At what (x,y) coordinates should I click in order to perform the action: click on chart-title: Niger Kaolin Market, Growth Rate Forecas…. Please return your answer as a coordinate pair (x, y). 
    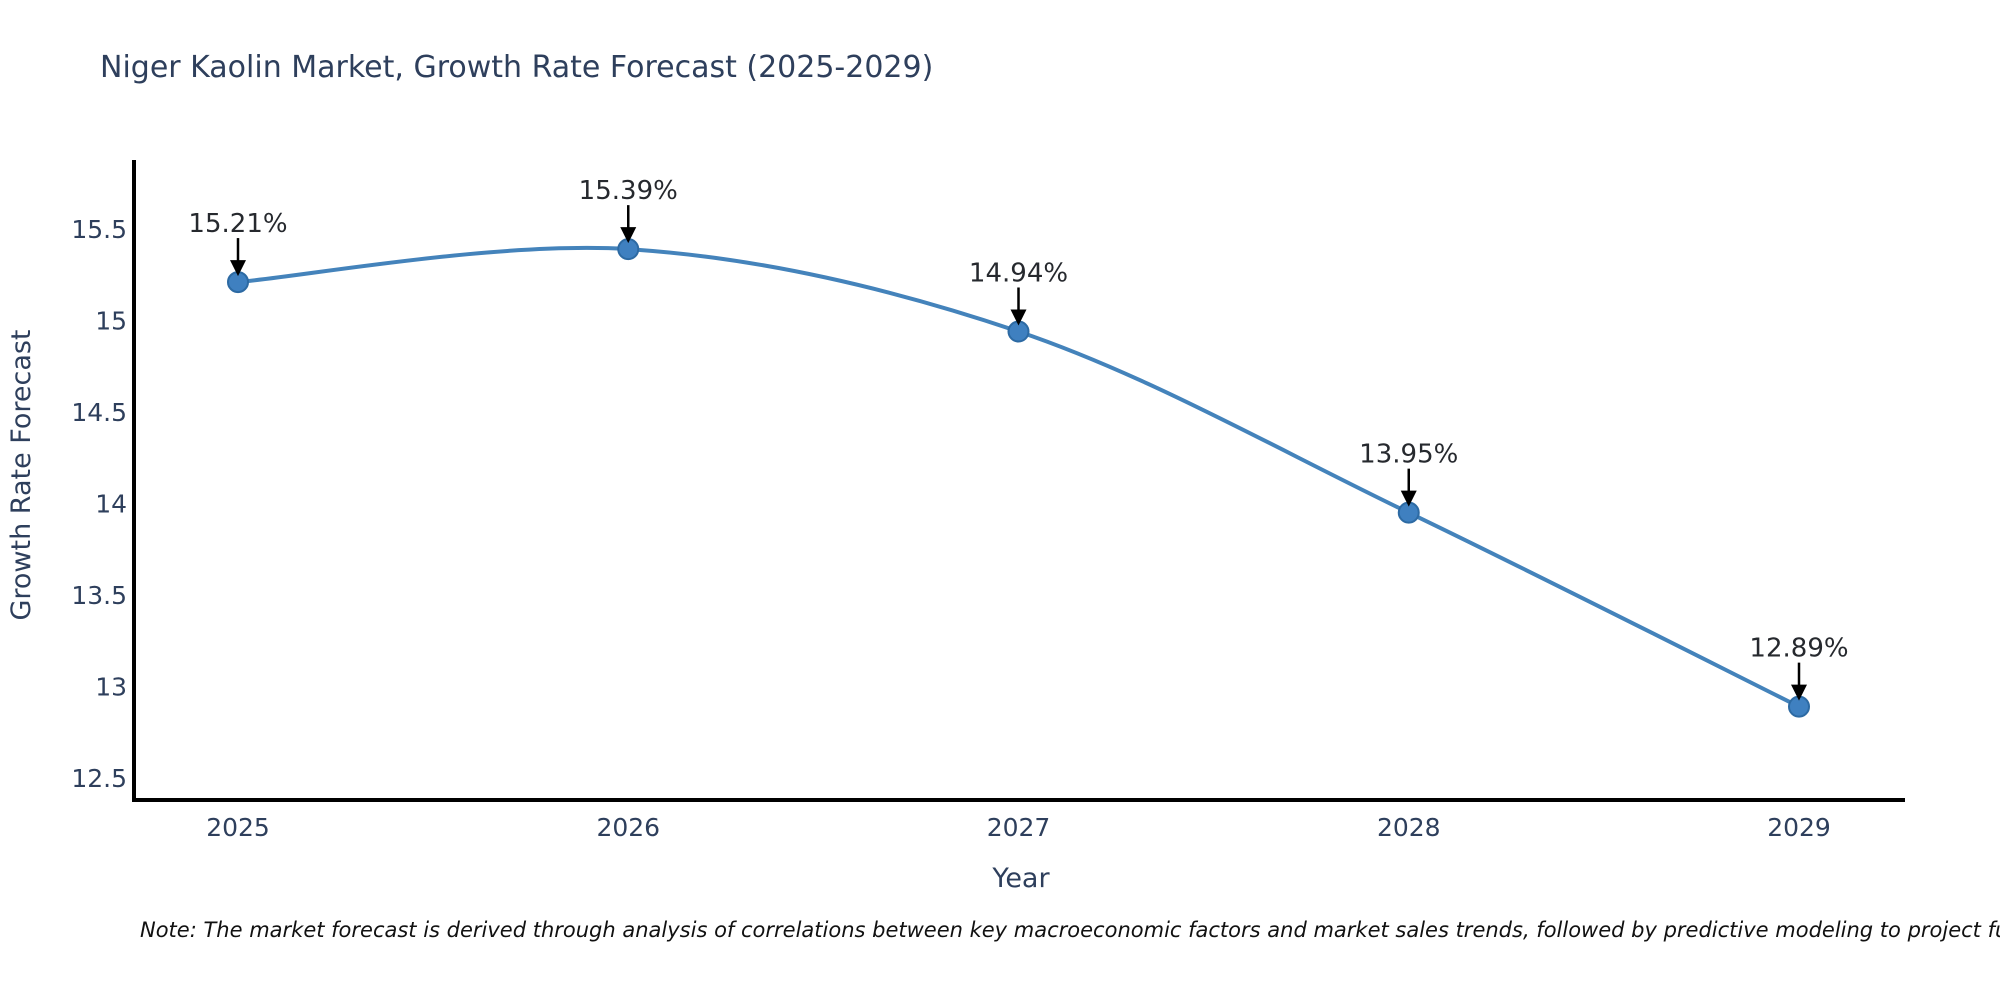
    Looking at the image, I should click on (517, 67).